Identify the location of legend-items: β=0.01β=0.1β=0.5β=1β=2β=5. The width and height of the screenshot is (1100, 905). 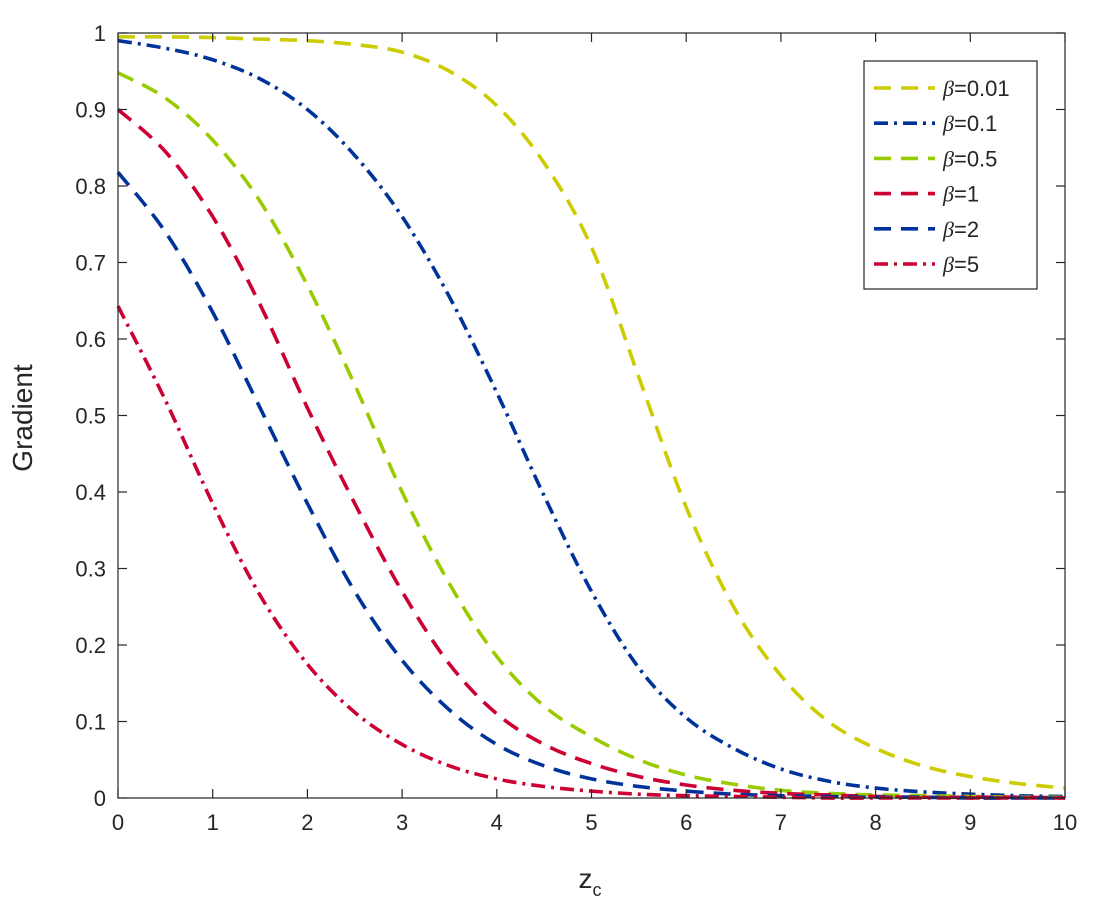
(942, 176).